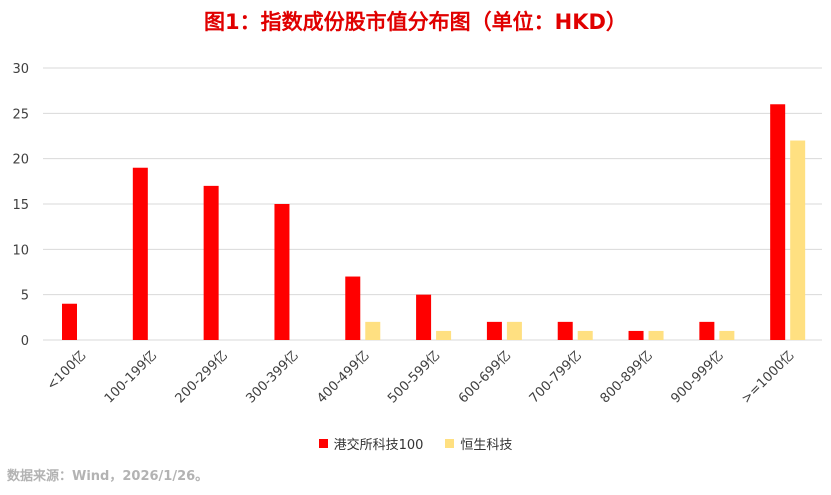 This screenshot has height=495, width=831. I want to click on x-tick-label: 400-499亿, so click(343, 377).